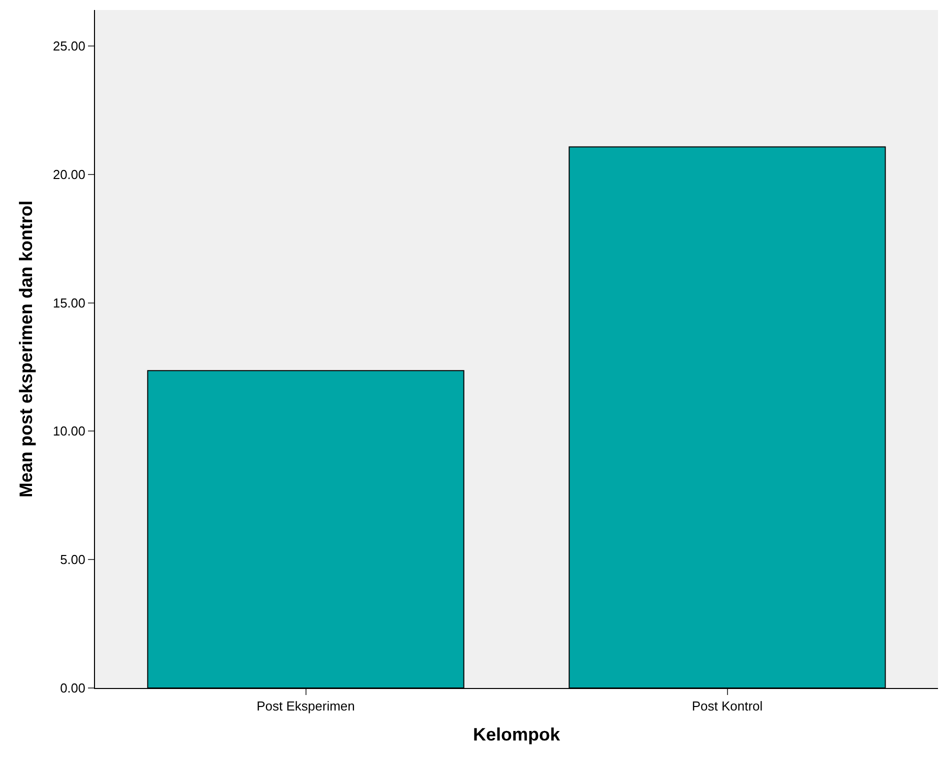 The image size is (940, 760). What do you see at coordinates (516, 734) in the screenshot?
I see `x-axis-title: Kelompok` at bounding box center [516, 734].